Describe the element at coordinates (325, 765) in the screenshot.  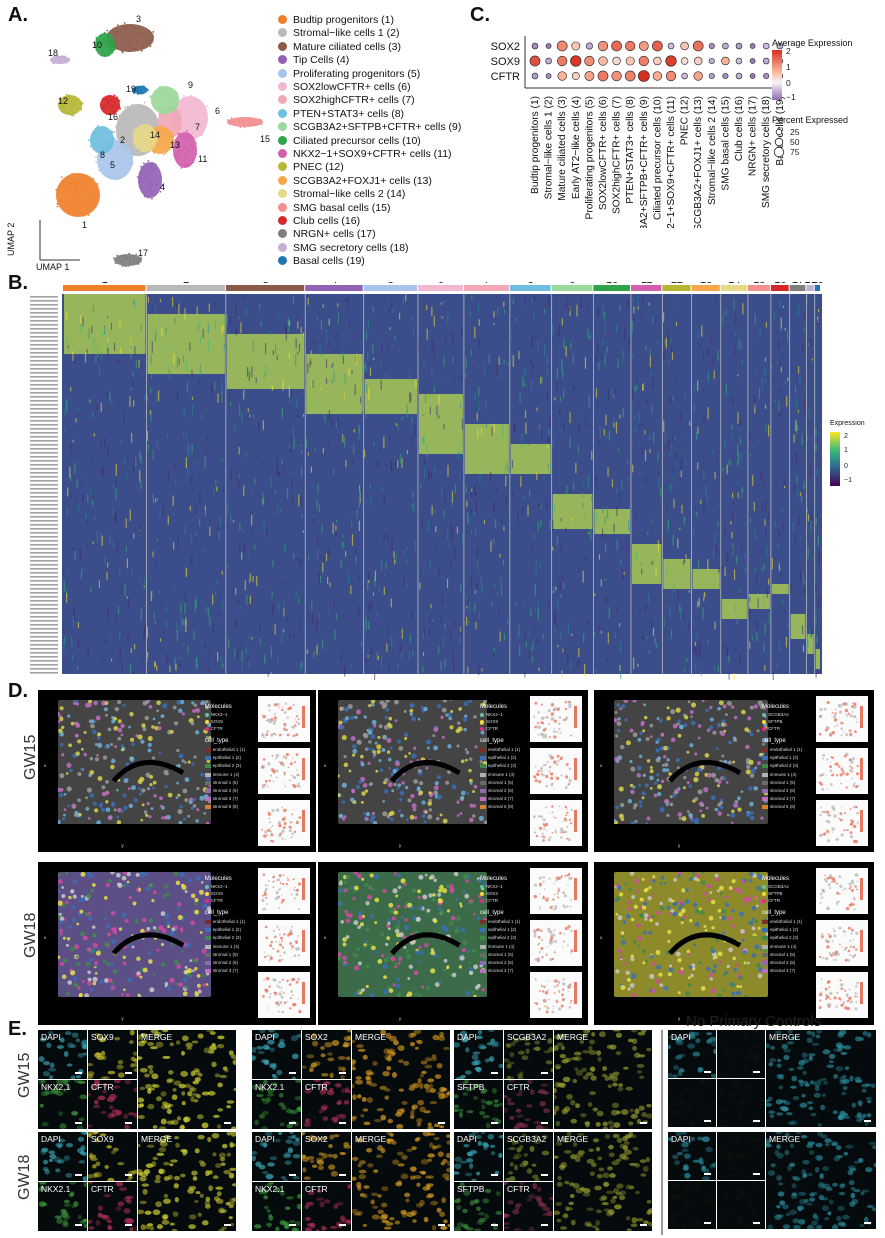
I see `spatial-ylabel: x` at that location.